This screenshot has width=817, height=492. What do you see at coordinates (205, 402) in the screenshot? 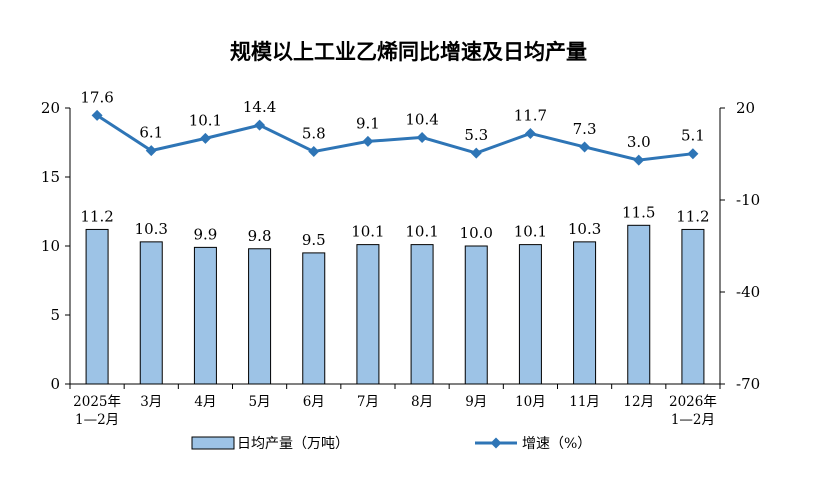
I see `x-axis-category-label: 4月` at bounding box center [205, 402].